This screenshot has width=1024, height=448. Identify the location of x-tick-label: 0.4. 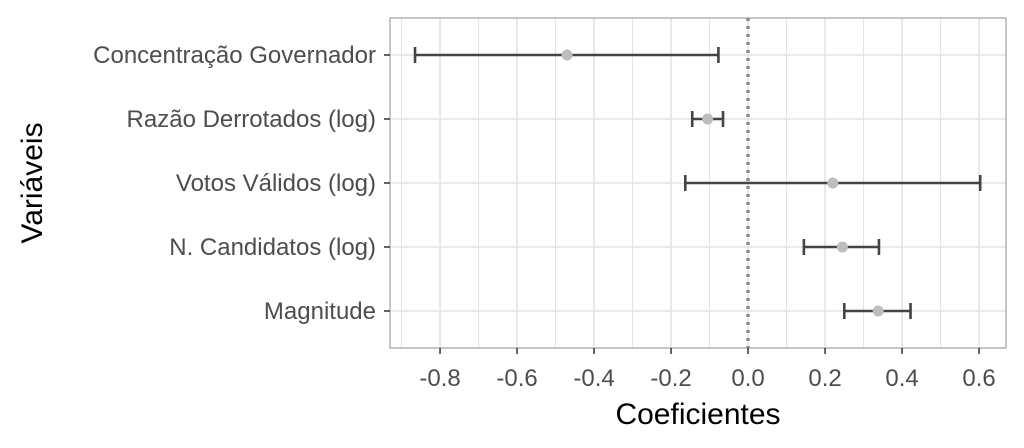
(901, 378).